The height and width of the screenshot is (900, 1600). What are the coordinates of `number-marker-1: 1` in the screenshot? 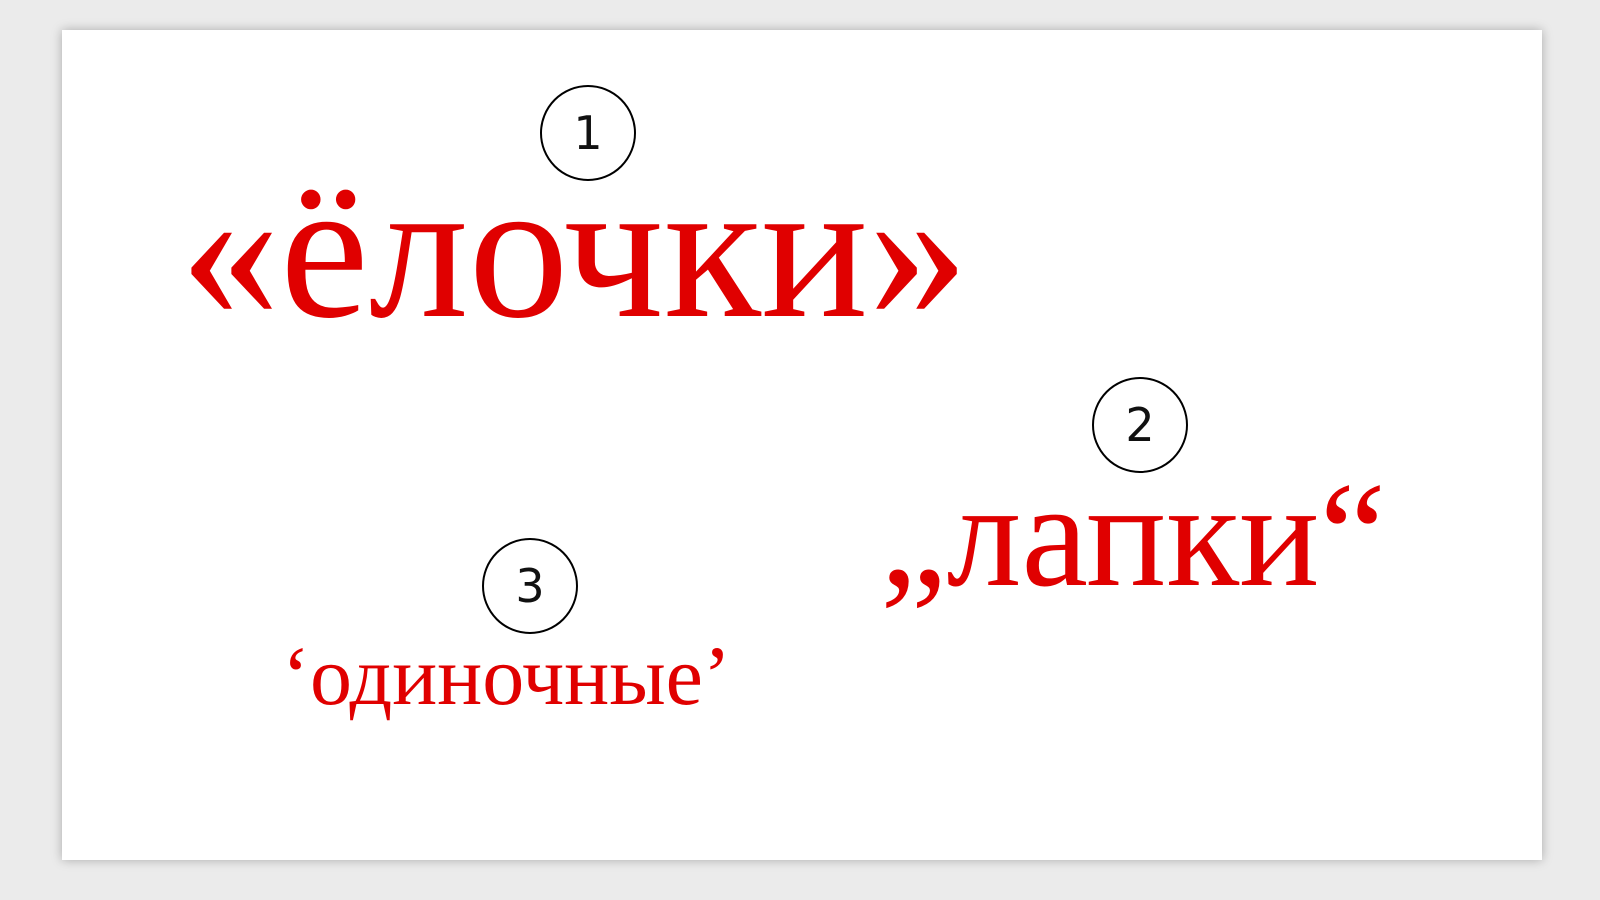 It's located at (588, 133).